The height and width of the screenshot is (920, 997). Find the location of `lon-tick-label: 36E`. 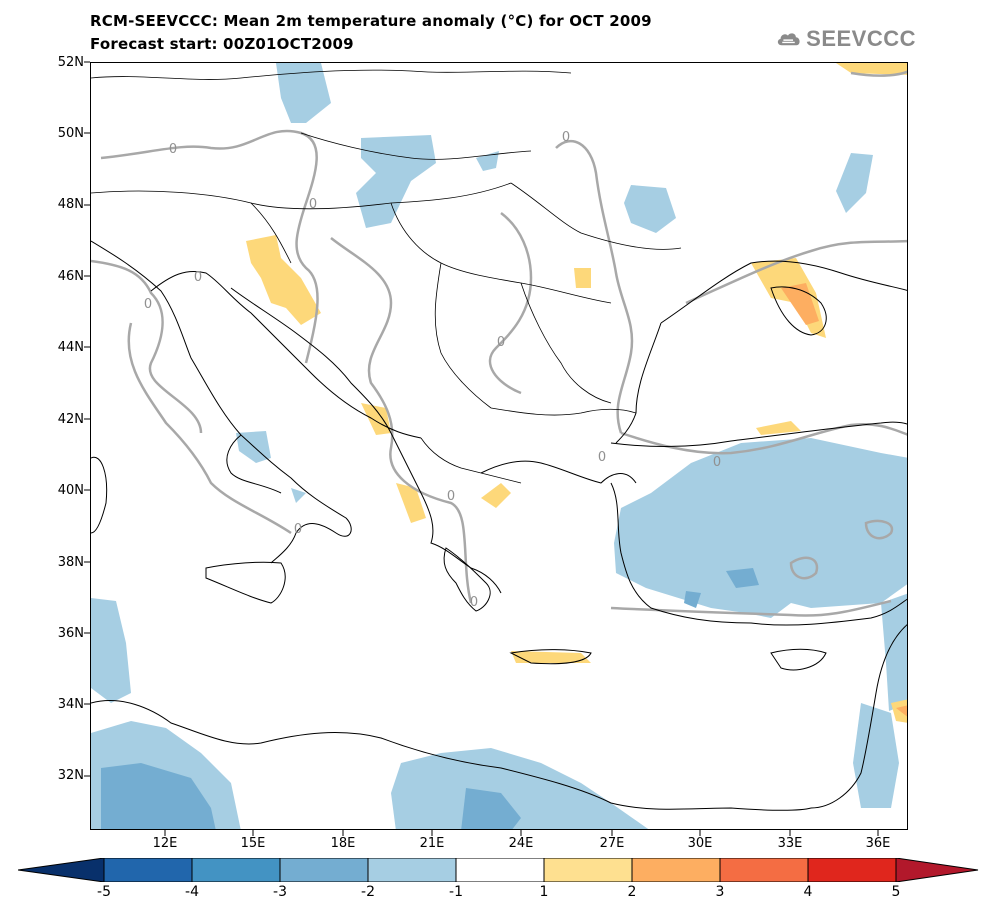

lon-tick-label: 36E is located at coordinates (878, 843).